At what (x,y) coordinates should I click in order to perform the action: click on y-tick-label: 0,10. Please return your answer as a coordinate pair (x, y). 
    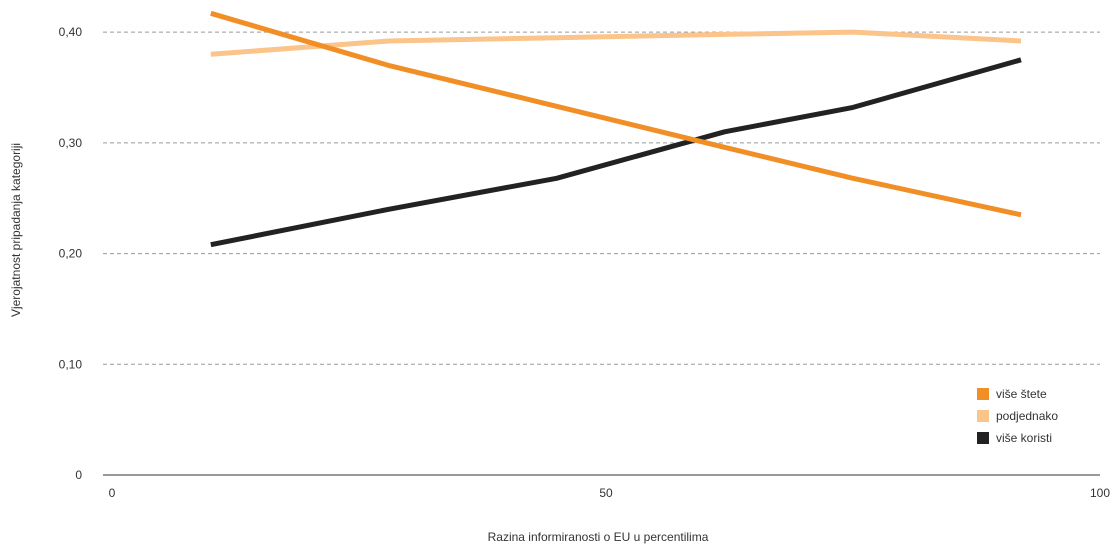
    Looking at the image, I should click on (71, 364).